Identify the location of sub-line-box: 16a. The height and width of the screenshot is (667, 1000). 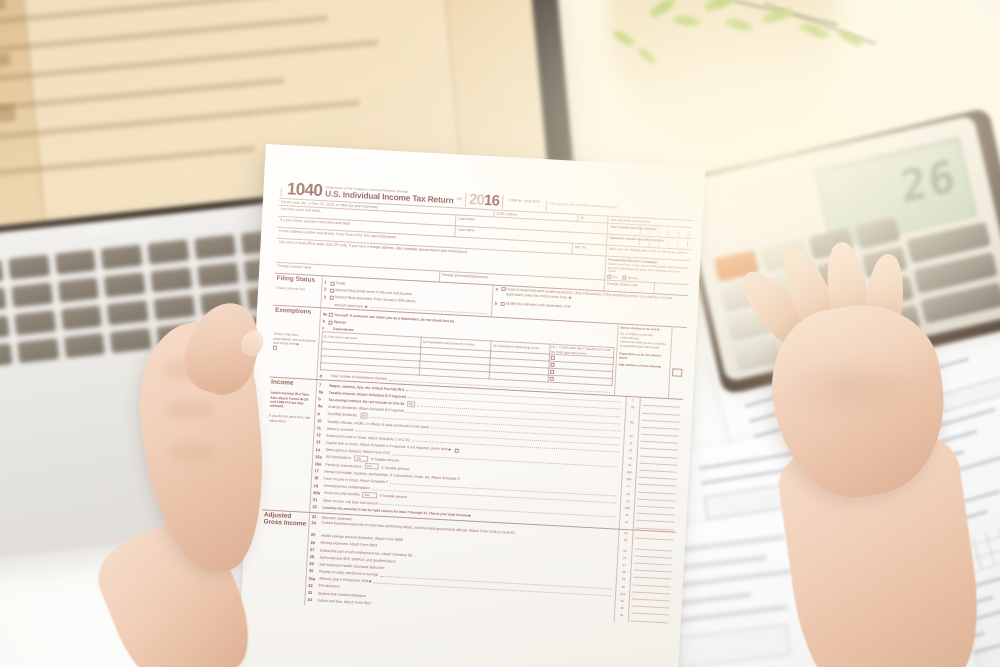
(371, 466).